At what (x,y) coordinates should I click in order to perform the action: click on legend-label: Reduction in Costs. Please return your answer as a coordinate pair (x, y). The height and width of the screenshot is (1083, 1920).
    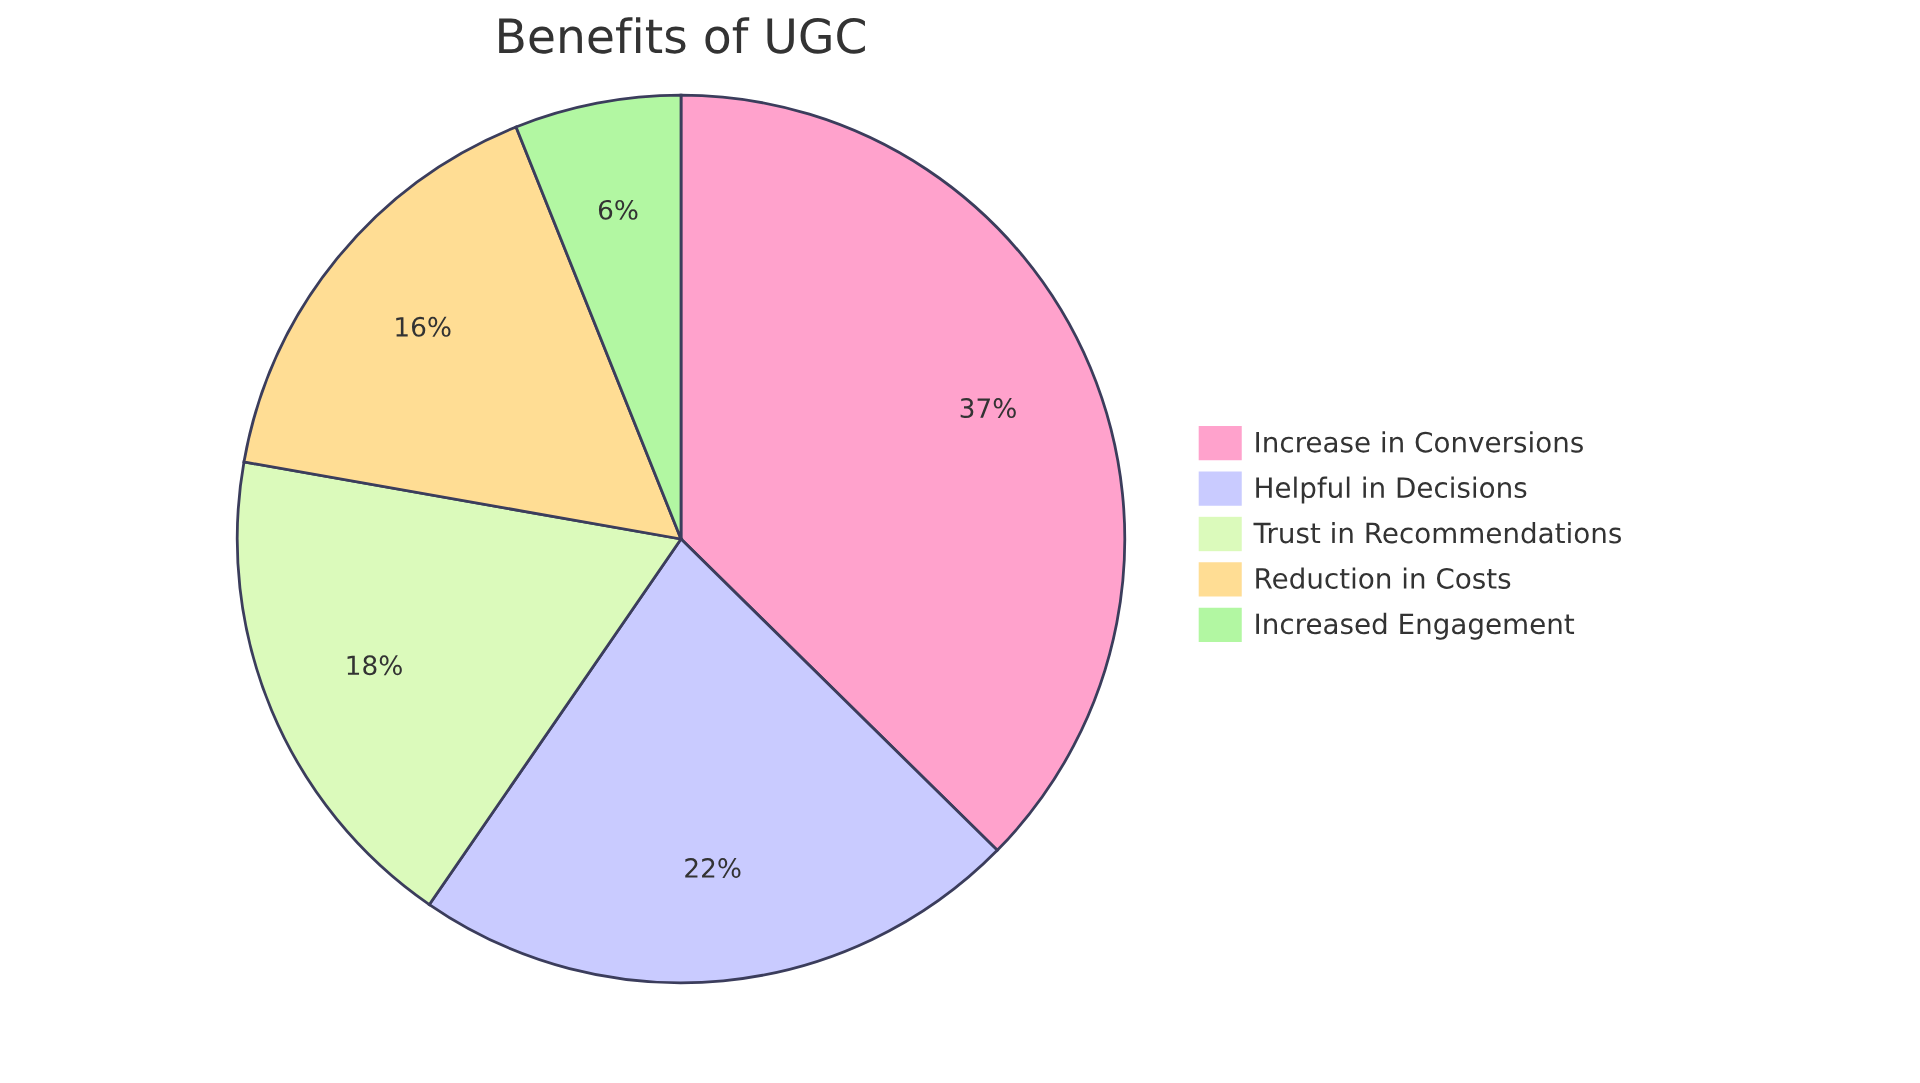
    Looking at the image, I should click on (1383, 578).